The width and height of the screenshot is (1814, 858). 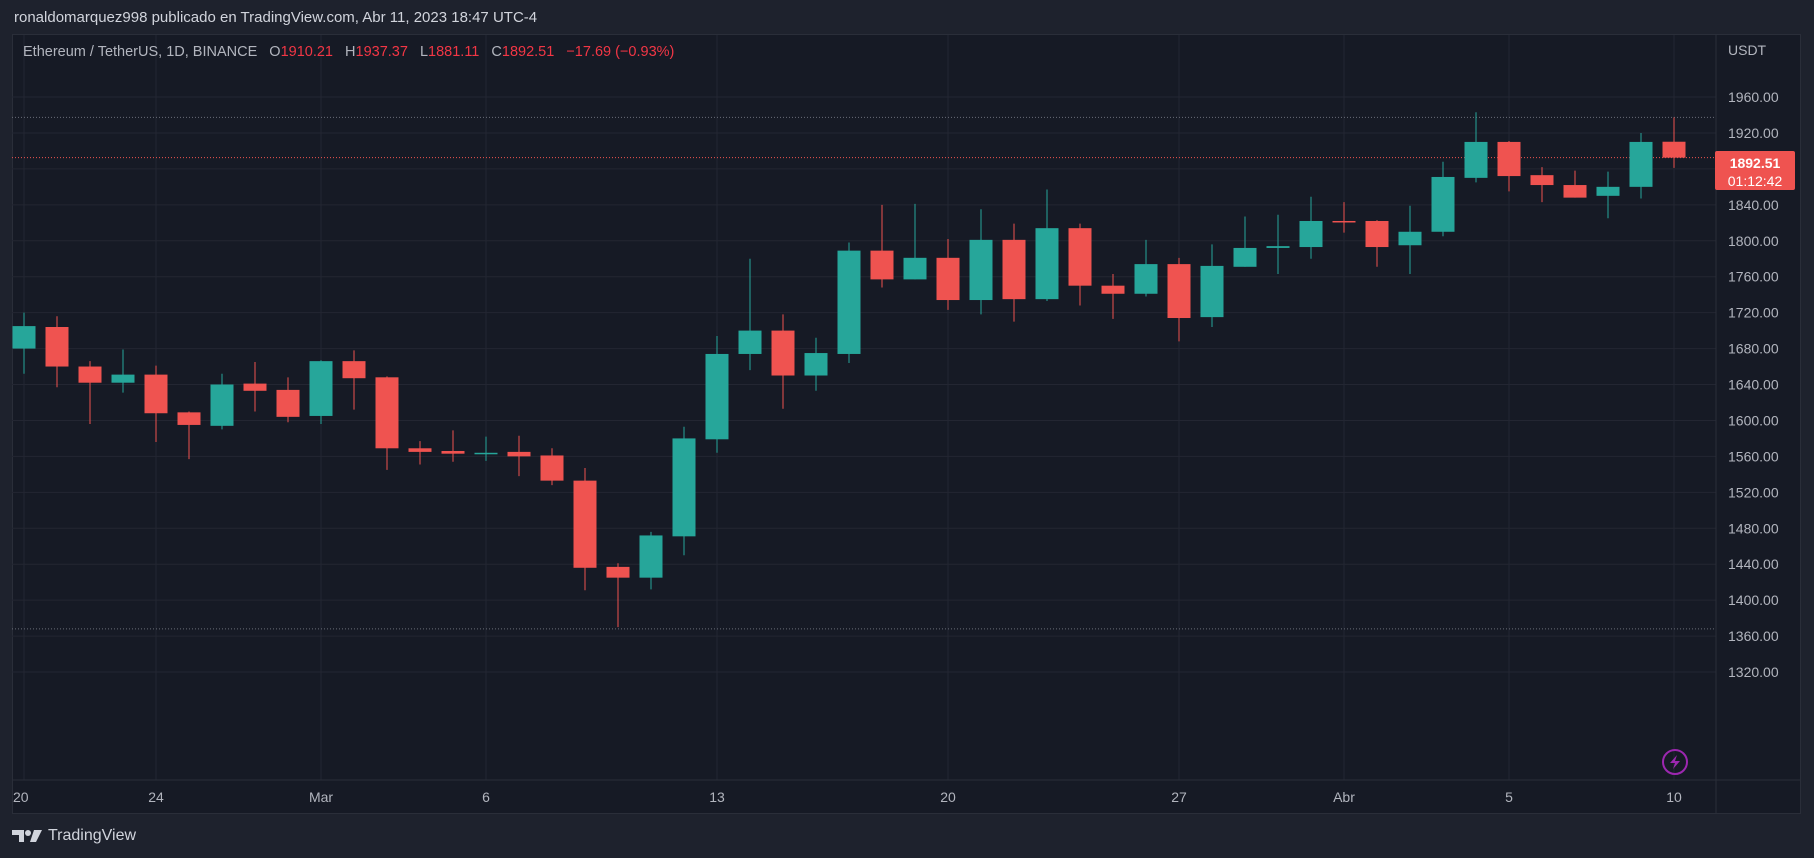 What do you see at coordinates (1179, 797) in the screenshot?
I see `time-tick-label: 27` at bounding box center [1179, 797].